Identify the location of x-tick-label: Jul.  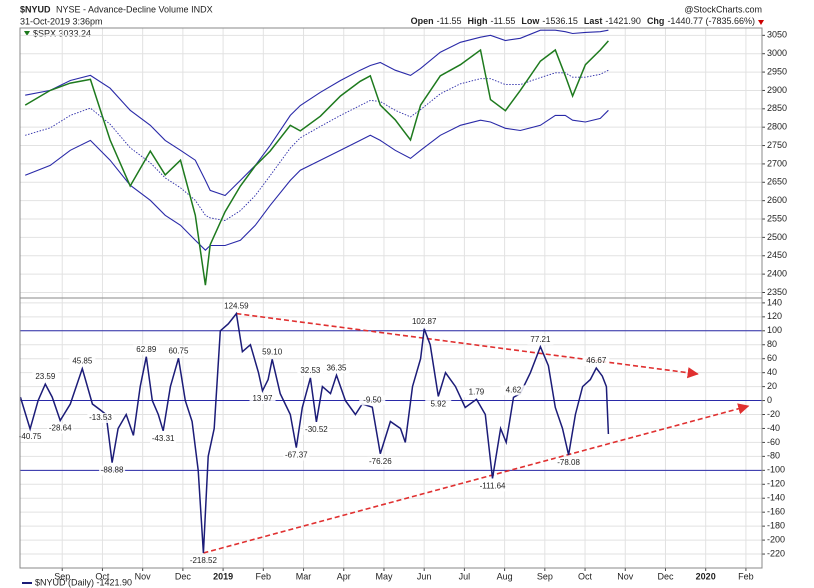
(465, 576).